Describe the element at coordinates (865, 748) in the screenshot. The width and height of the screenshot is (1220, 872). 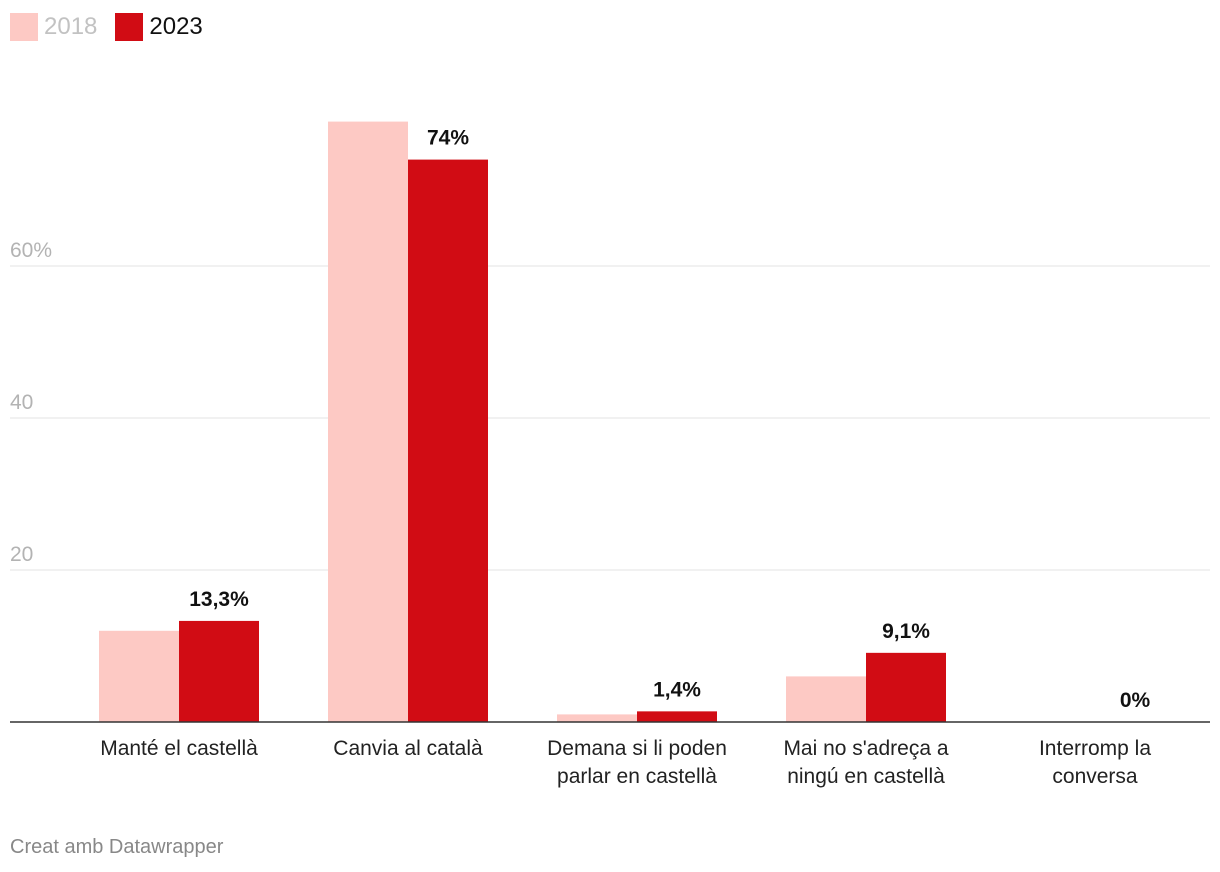
I see `category-label-3-line-0: Mai no s'adreça a` at that location.